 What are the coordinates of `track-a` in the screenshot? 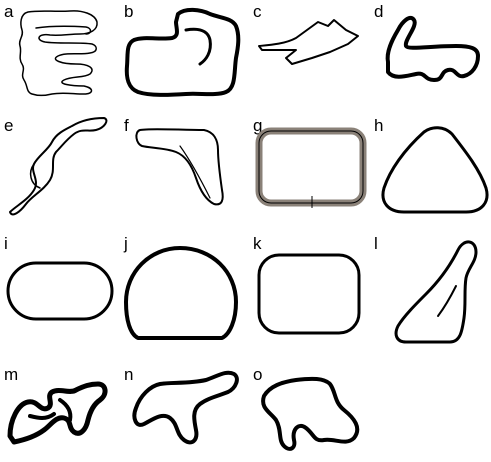 It's located at (58, 53).